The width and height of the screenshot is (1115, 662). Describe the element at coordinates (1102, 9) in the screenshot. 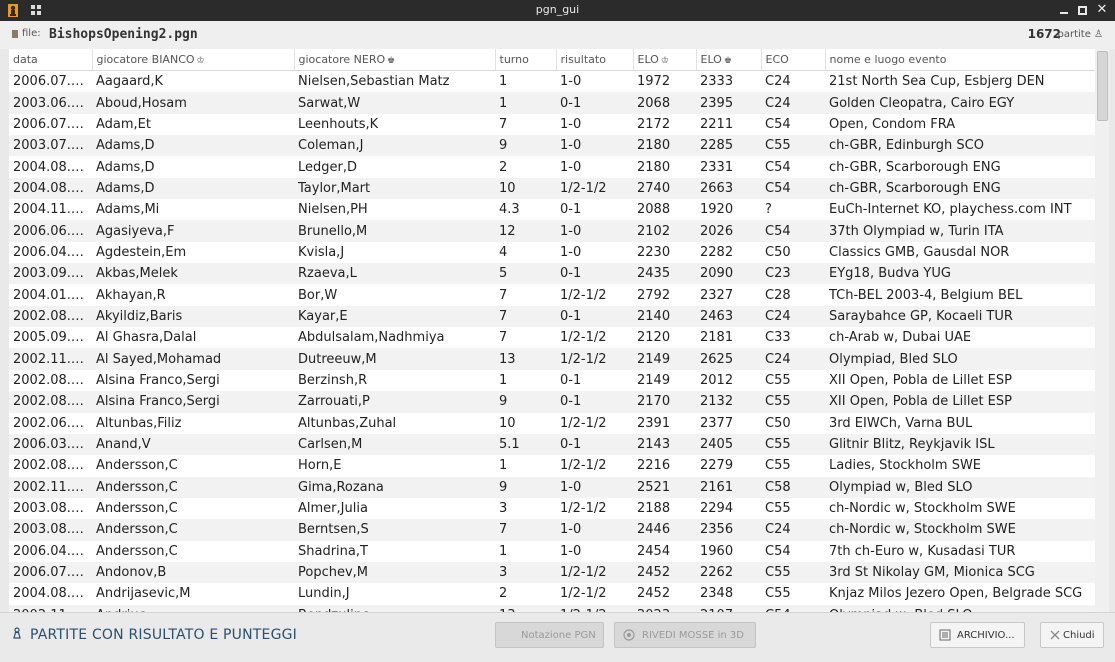

I see `close-window-button: ✕` at that location.